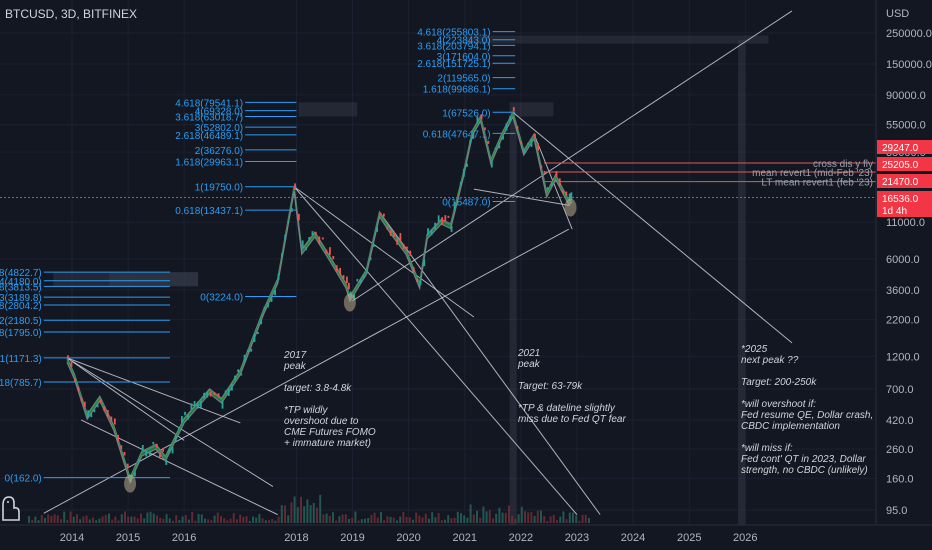 This screenshot has width=932, height=550. Describe the element at coordinates (21, 359) in the screenshot. I see `fib-level-label: 1(1171.3)` at that location.